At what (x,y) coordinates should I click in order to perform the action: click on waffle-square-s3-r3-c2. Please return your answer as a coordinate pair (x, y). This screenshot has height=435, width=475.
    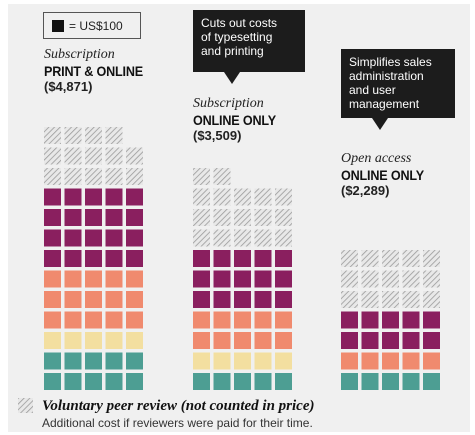
    Looking at the image, I should click on (390, 320).